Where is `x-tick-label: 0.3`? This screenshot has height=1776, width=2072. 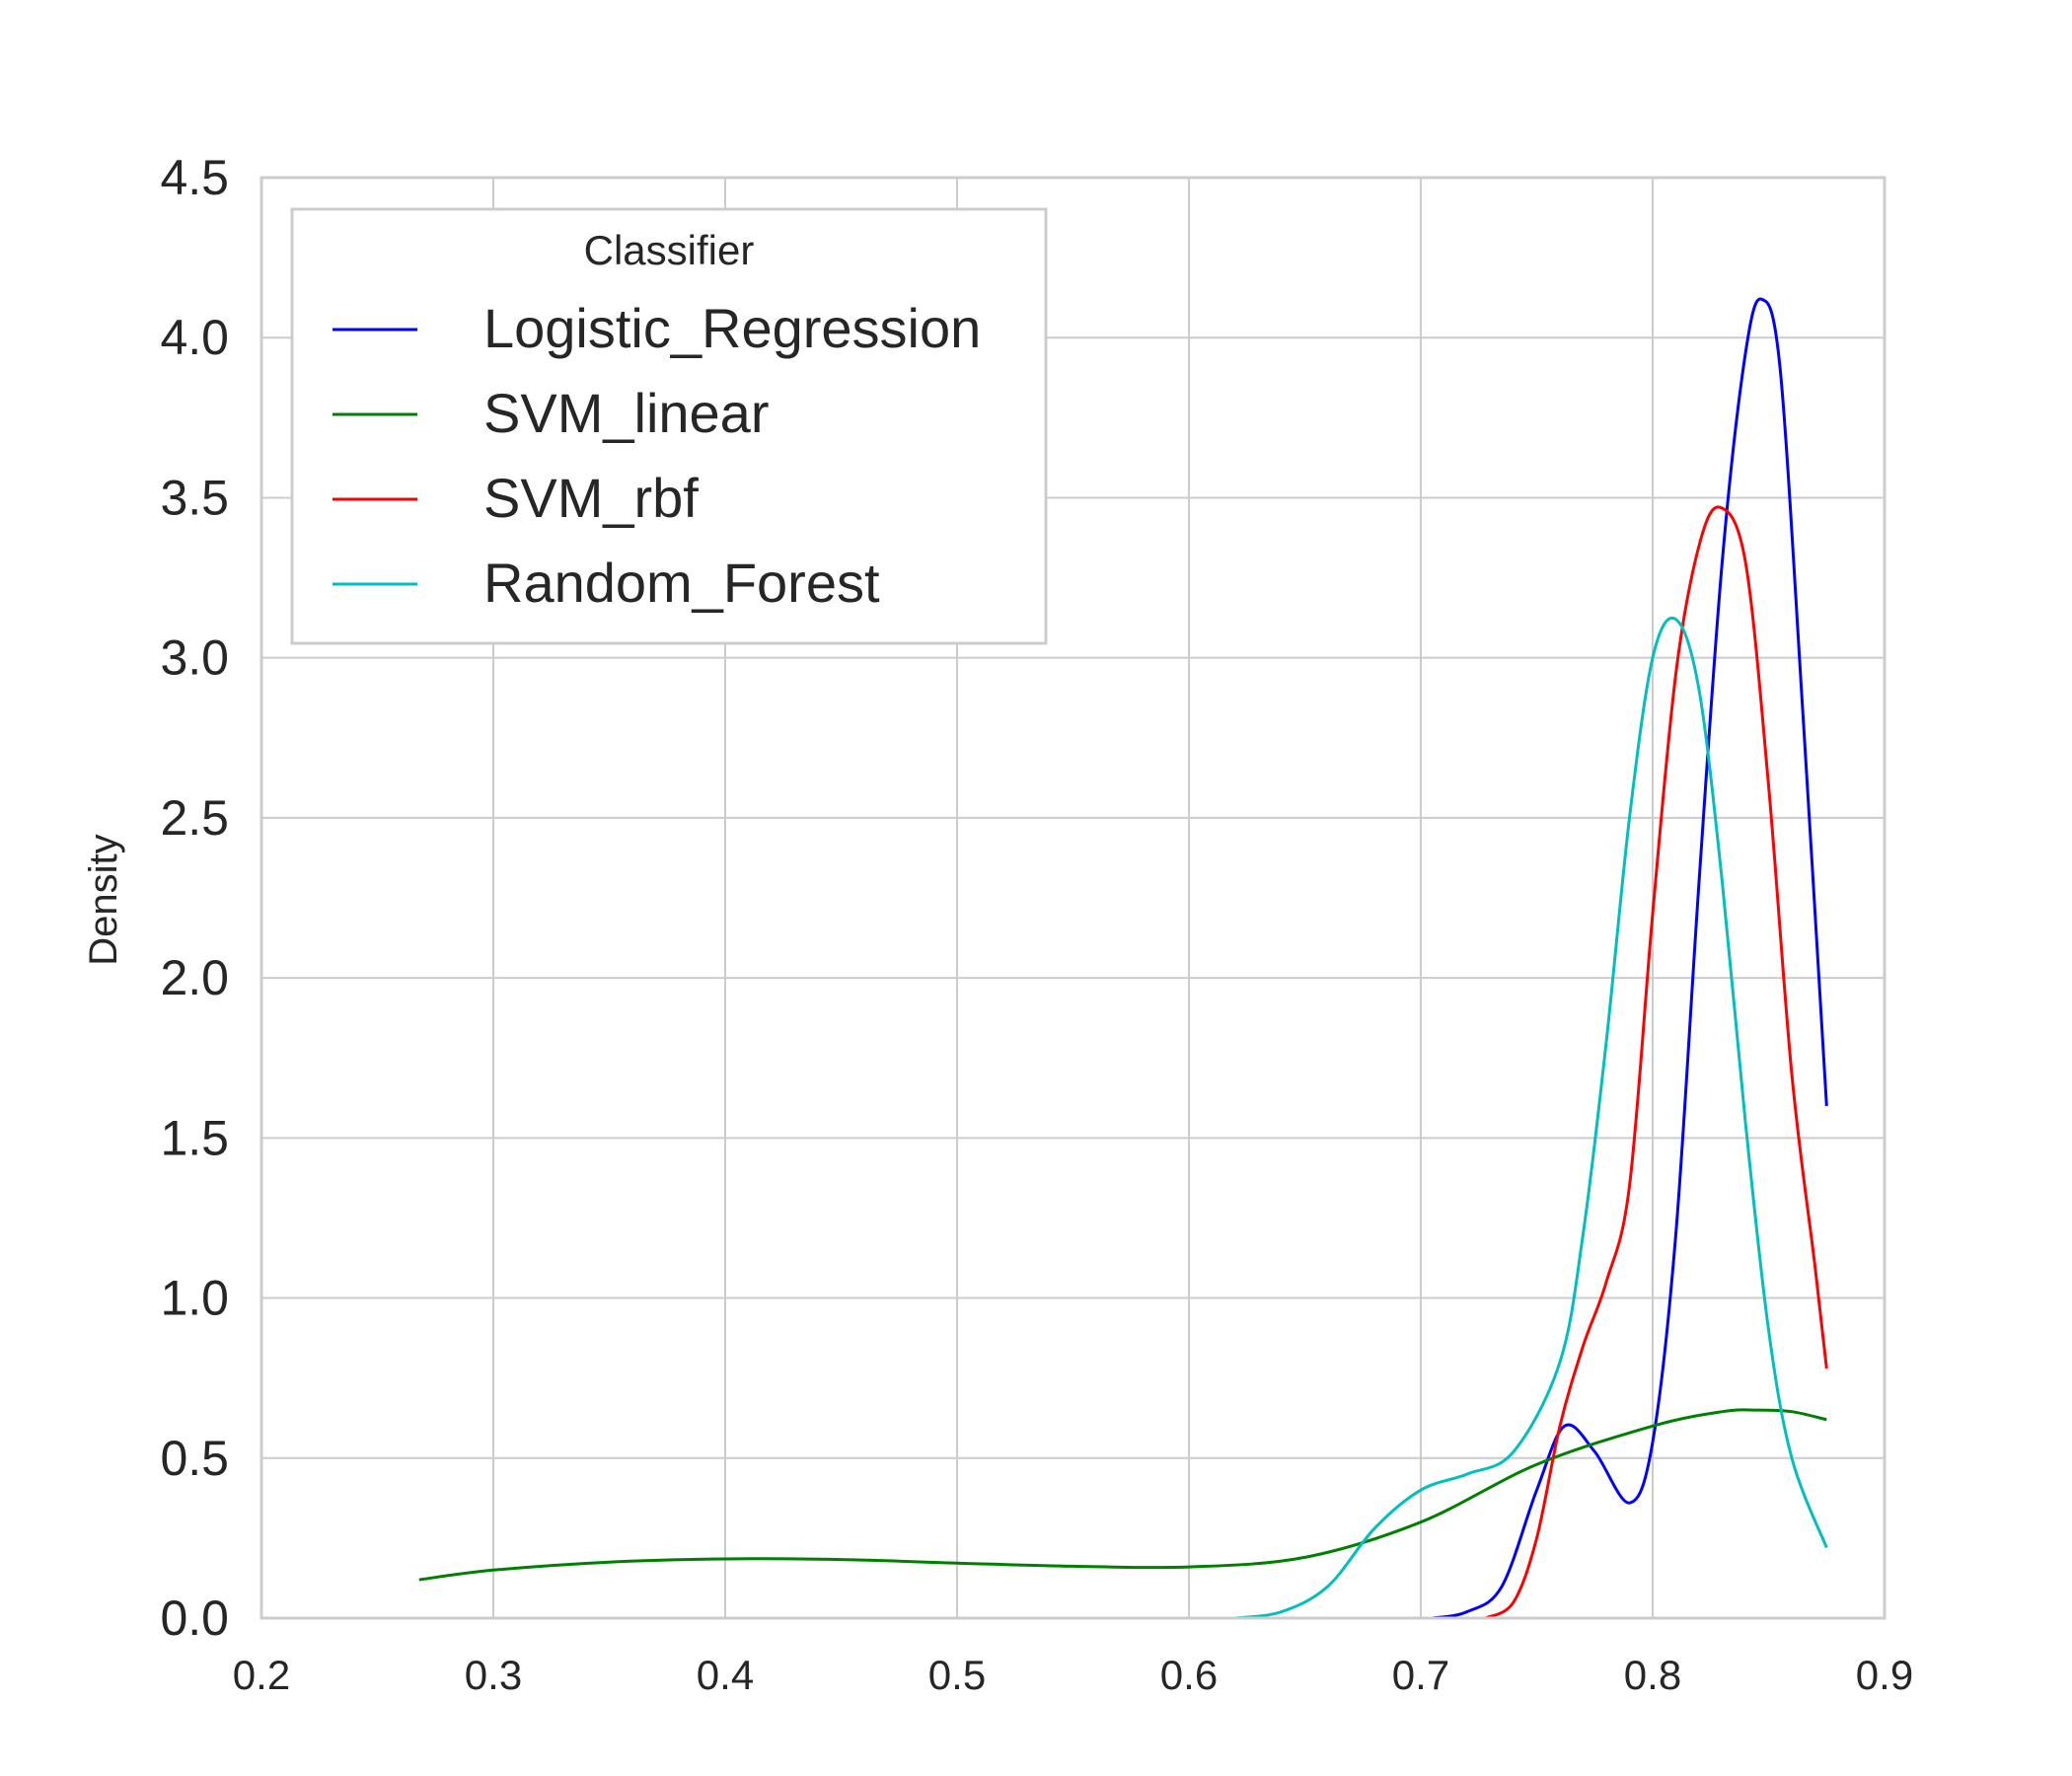
x-tick-label: 0.3 is located at coordinates (494, 1675).